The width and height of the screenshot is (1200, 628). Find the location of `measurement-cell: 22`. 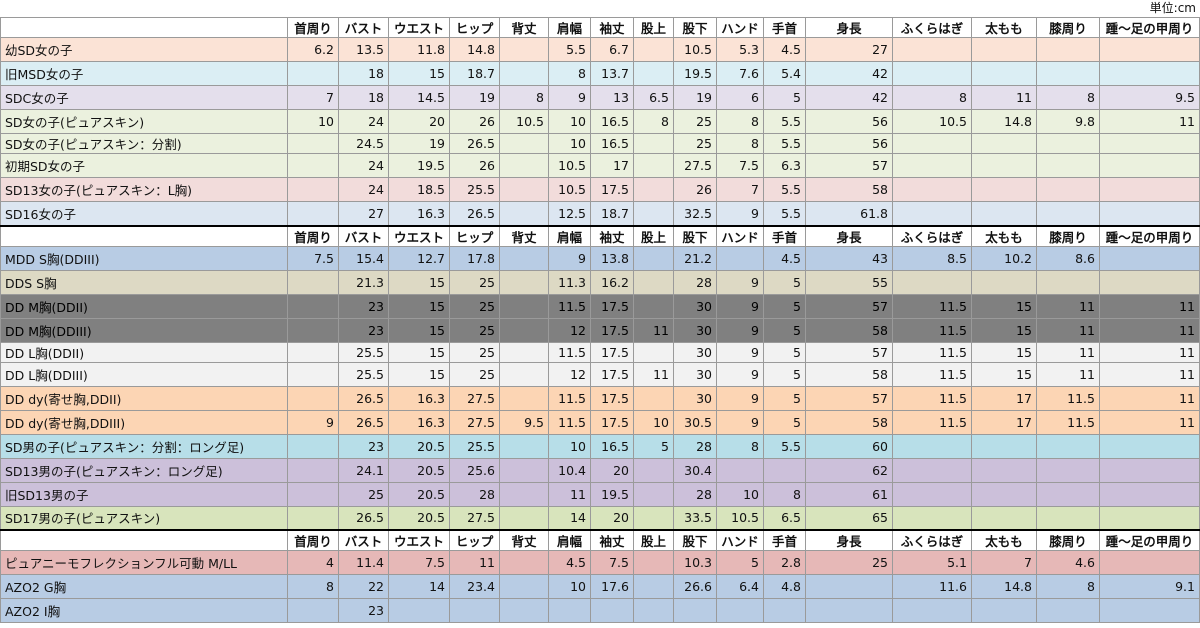

measurement-cell: 22 is located at coordinates (363, 586).